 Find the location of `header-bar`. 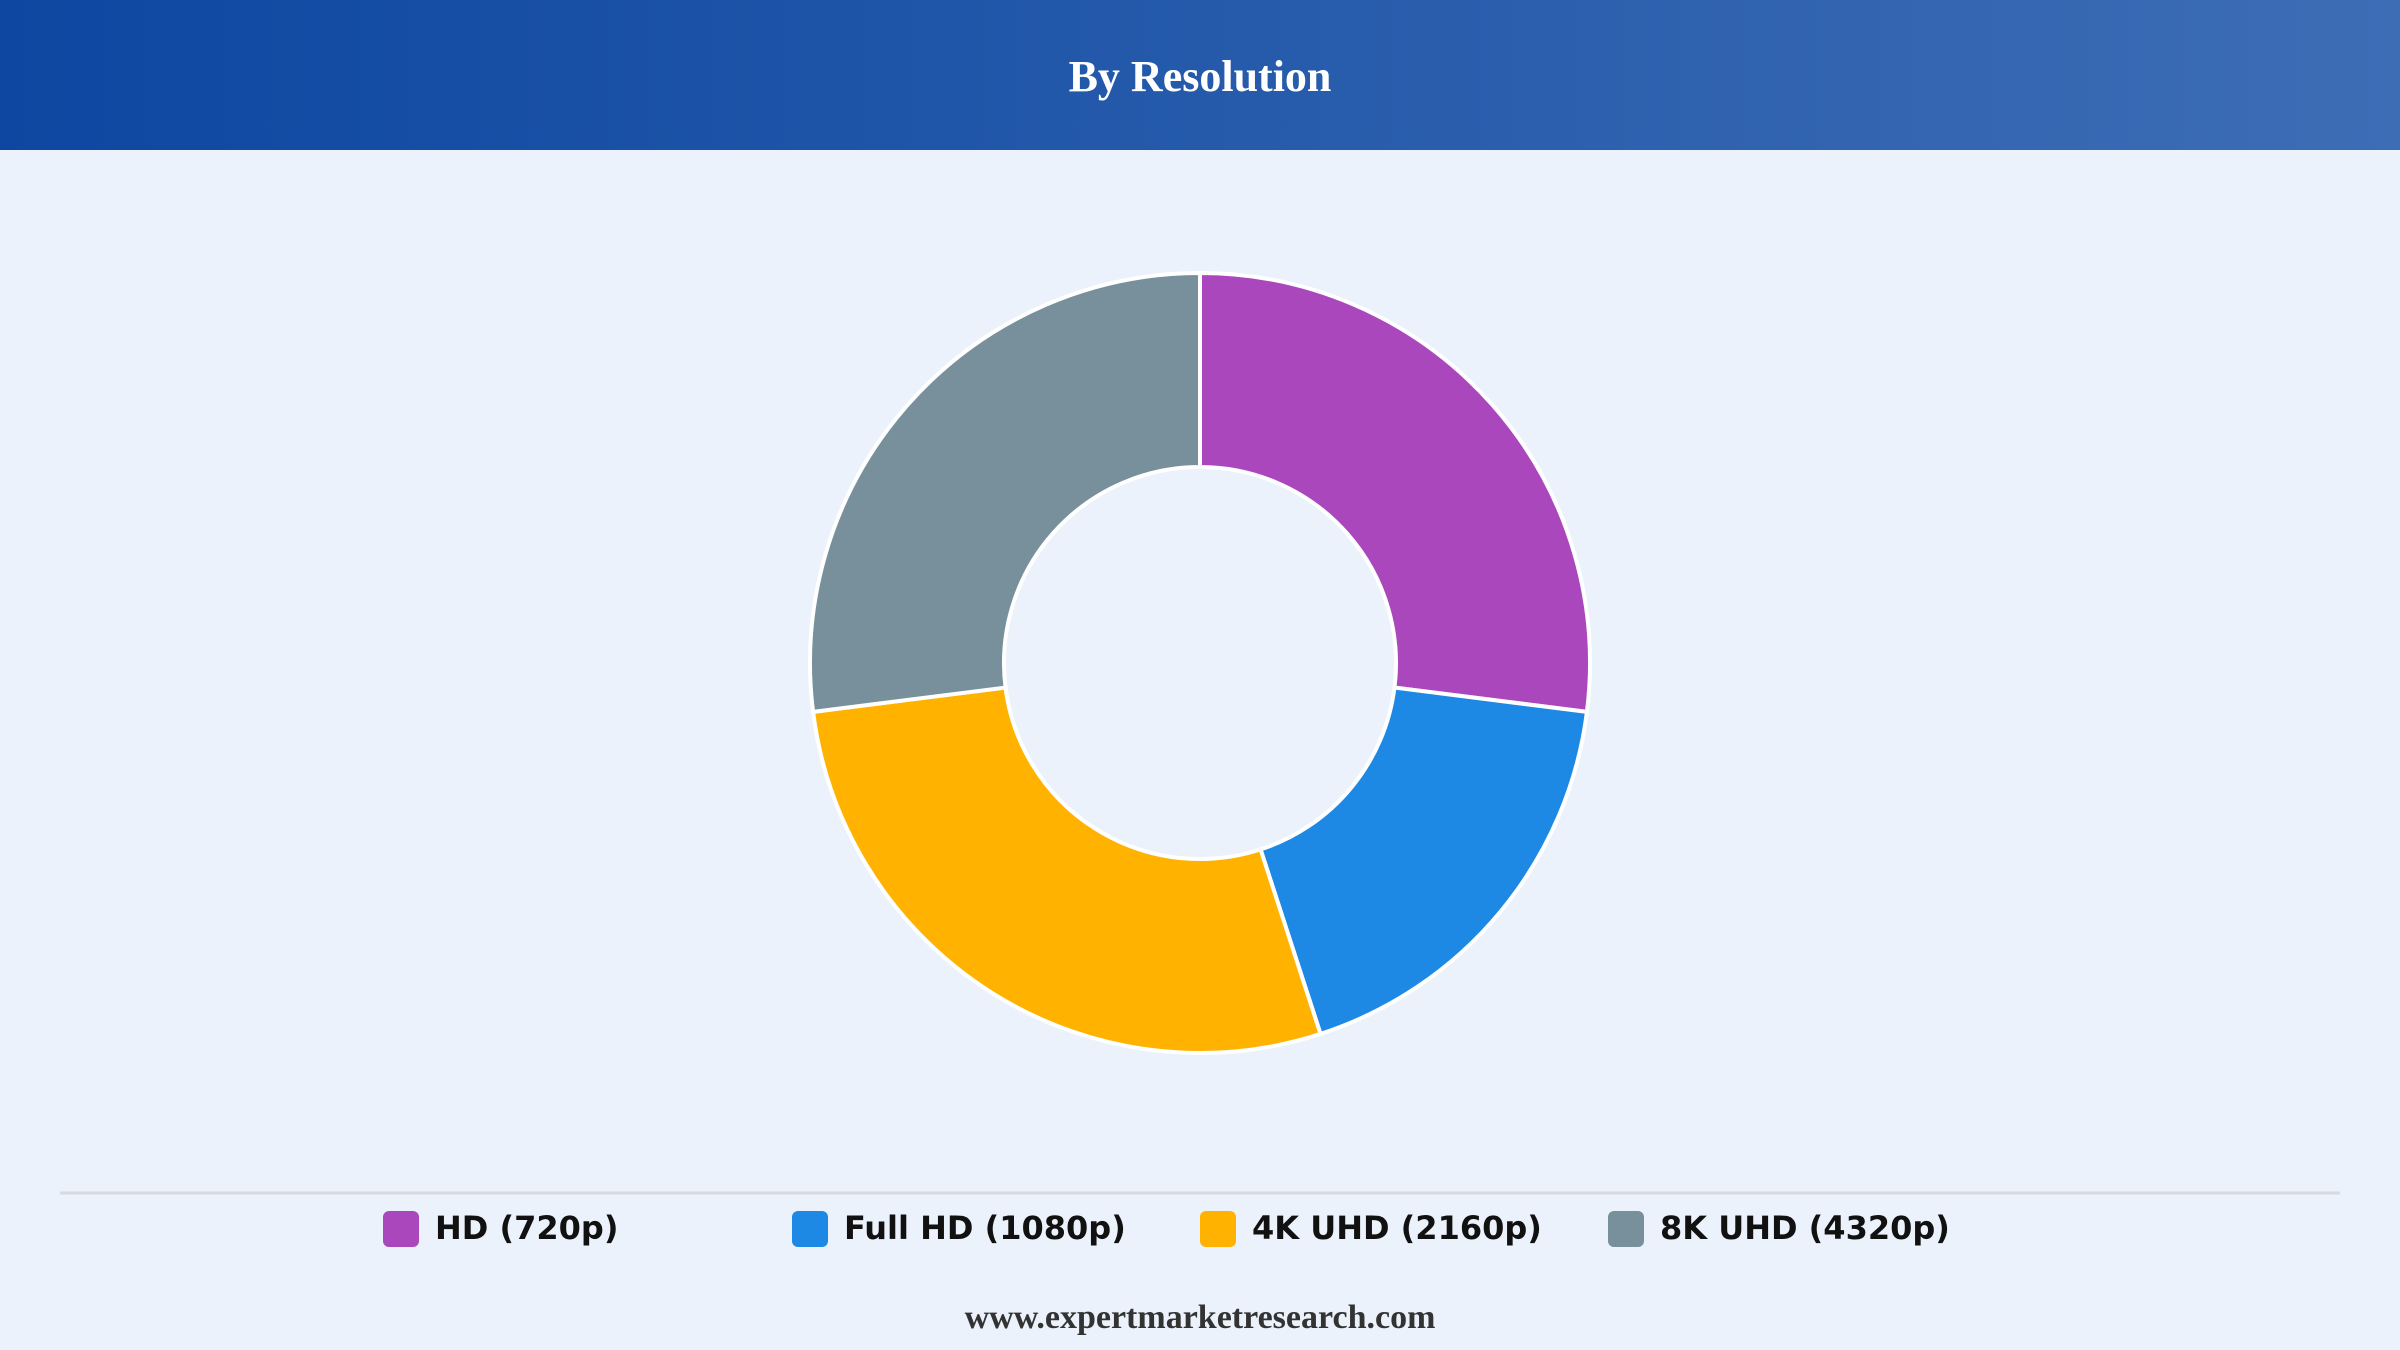

header-bar is located at coordinates (1200, 75).